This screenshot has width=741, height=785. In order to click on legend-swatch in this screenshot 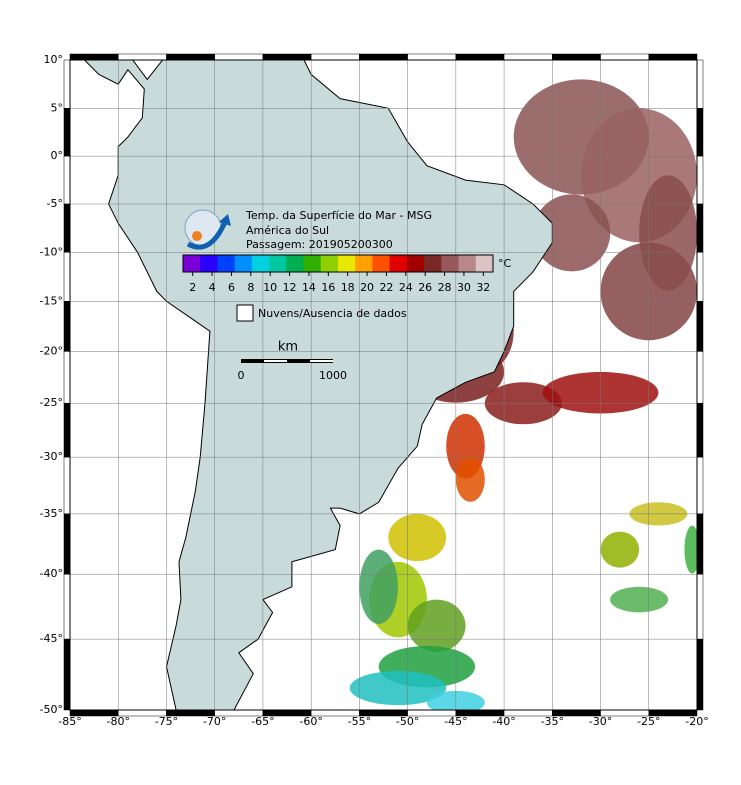, I will do `click(245, 313)`.